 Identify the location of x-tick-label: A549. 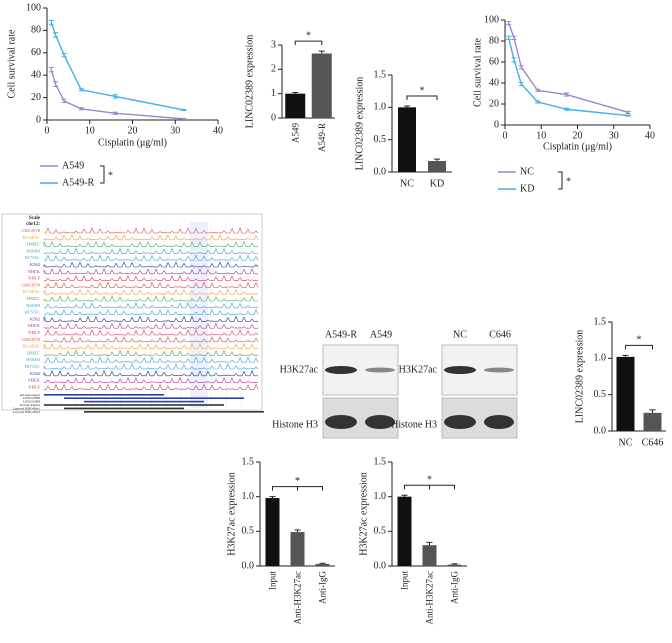
(295, 133).